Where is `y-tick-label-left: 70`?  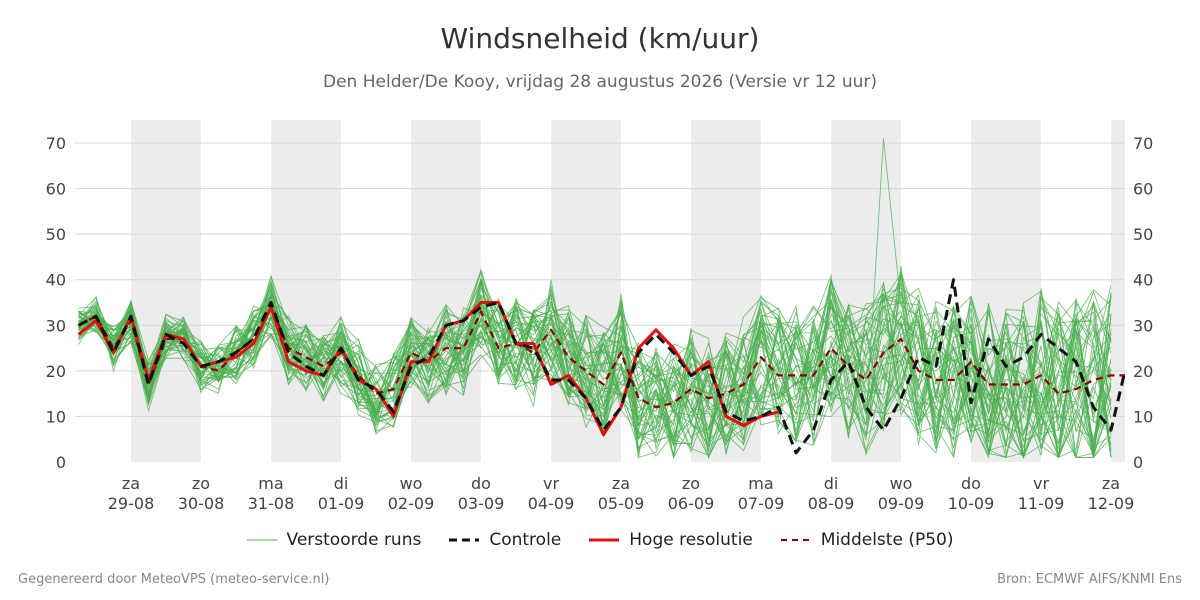 y-tick-label-left: 70 is located at coordinates (56, 143).